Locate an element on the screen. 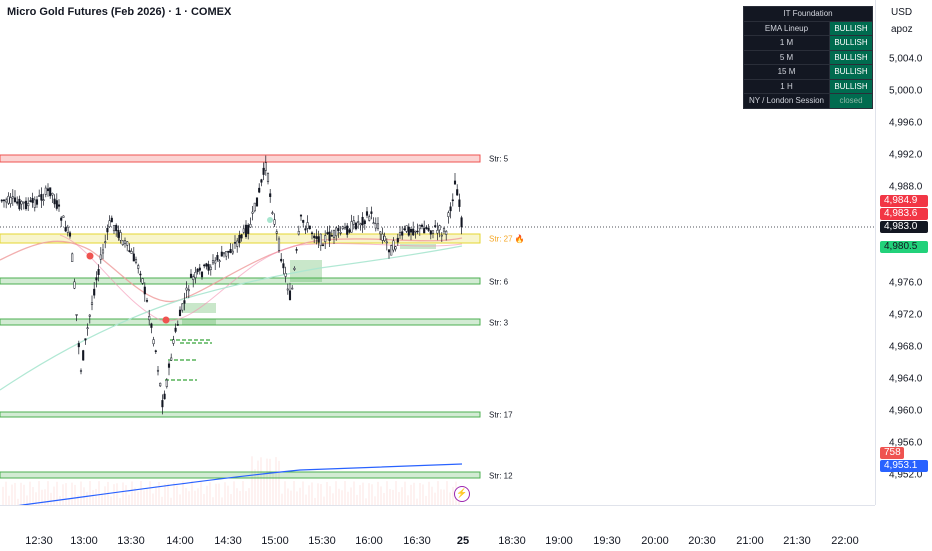 This screenshot has height=551, width=932. currency-label: USD is located at coordinates (902, 12).